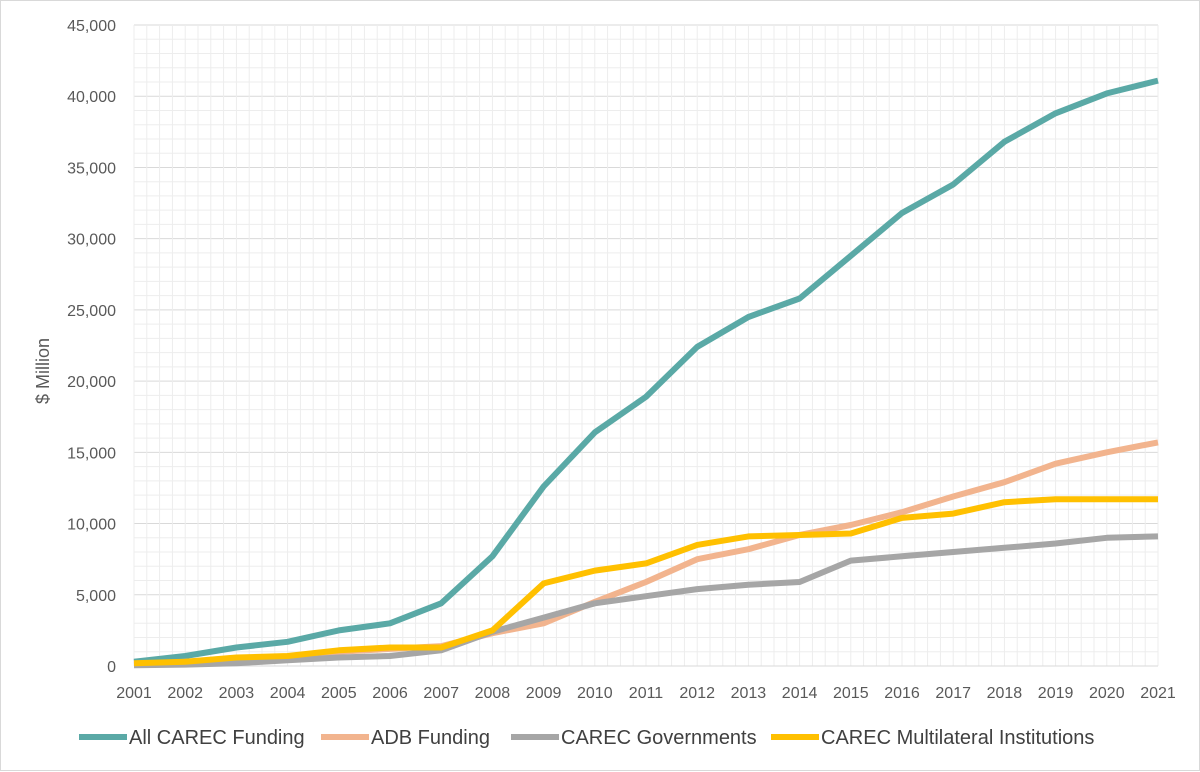 This screenshot has width=1200, height=772. What do you see at coordinates (91, 382) in the screenshot?
I see `y-tick-label: 20,000` at bounding box center [91, 382].